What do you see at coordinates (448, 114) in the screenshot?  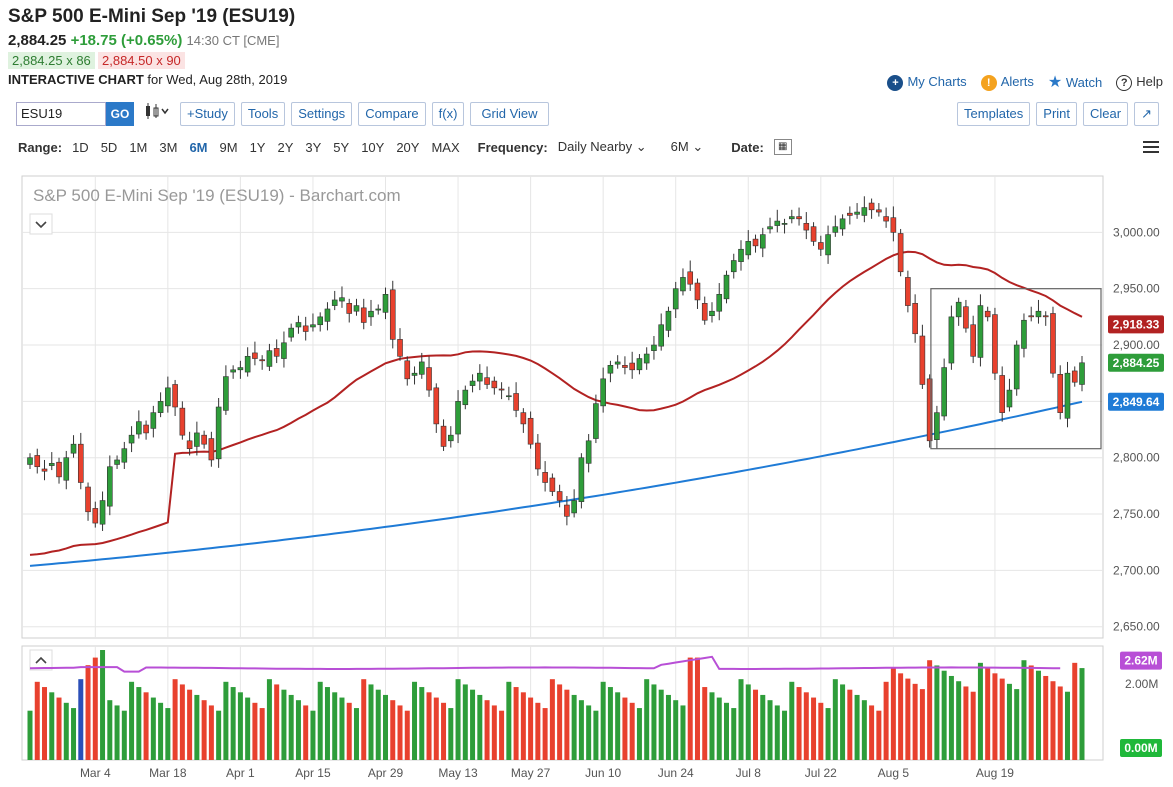 I see `fx-button: f(x)` at bounding box center [448, 114].